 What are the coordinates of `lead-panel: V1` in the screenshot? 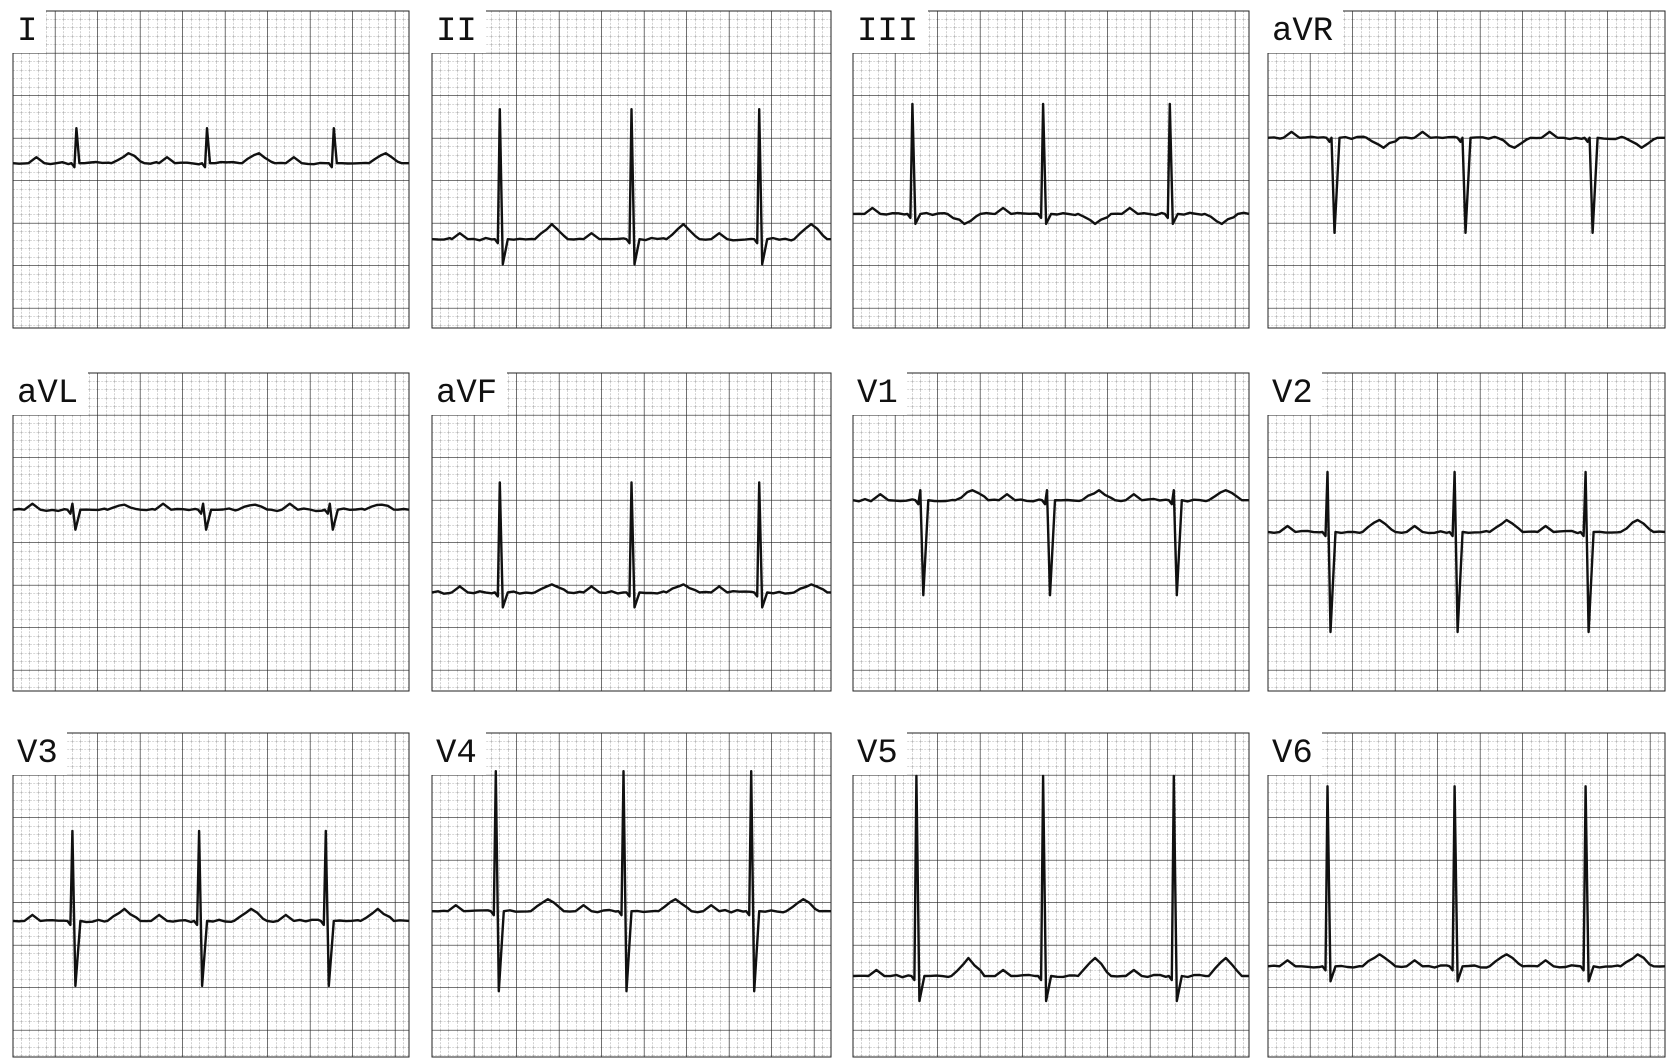 It's located at (1049, 530).